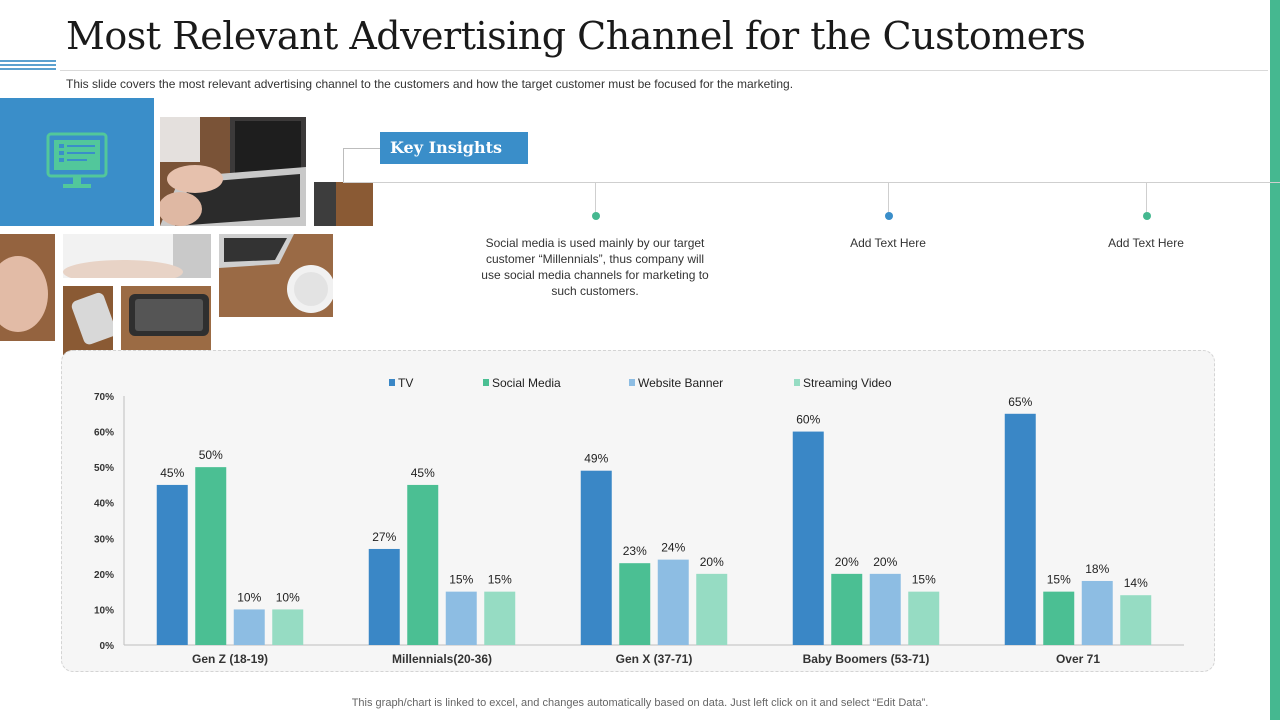 This screenshot has height=720, width=1280. What do you see at coordinates (107, 646) in the screenshot?
I see `y-tick-label: 0%` at bounding box center [107, 646].